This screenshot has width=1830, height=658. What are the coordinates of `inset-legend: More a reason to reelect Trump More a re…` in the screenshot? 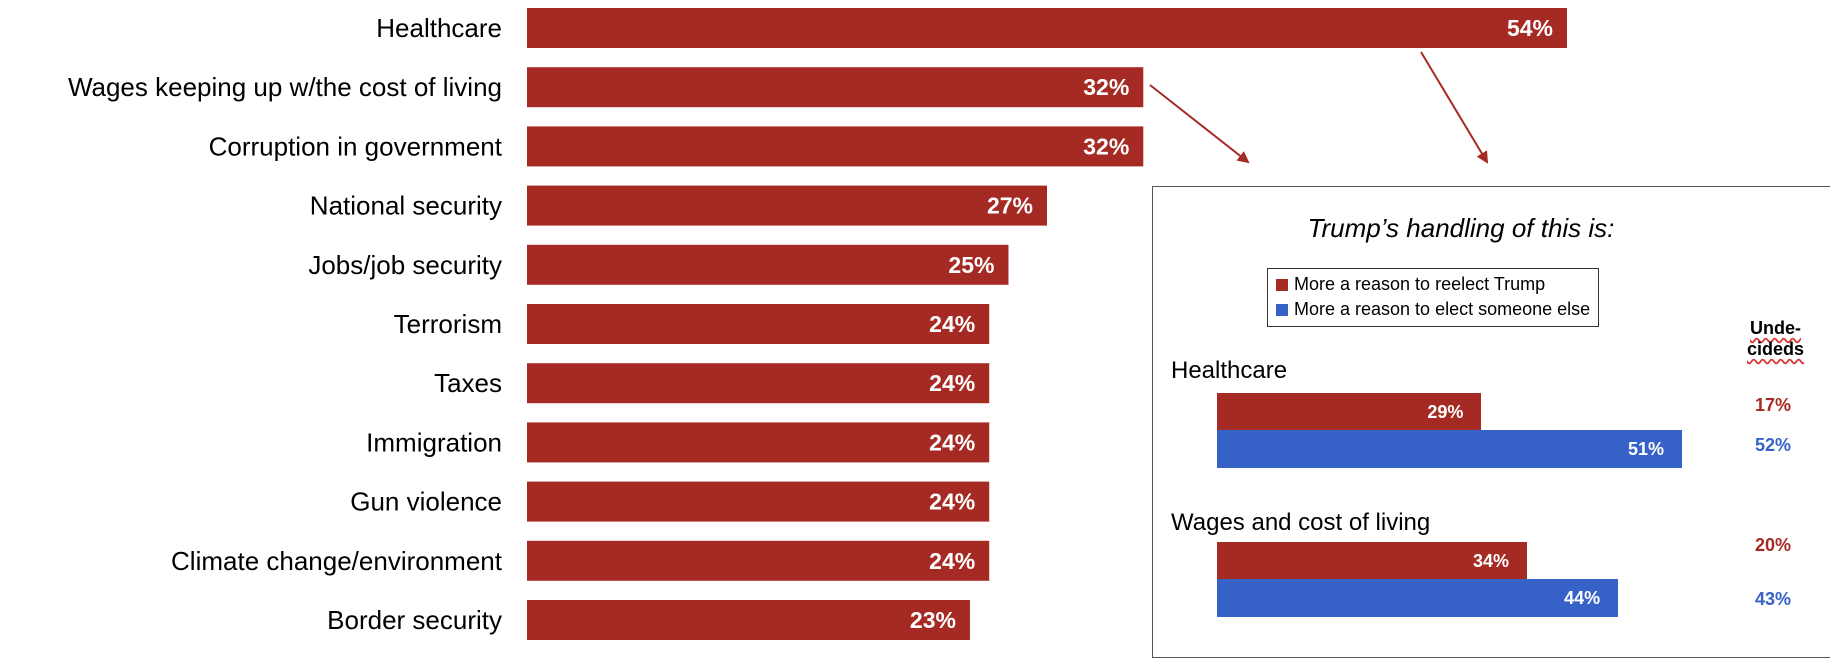 It's located at (1433, 297).